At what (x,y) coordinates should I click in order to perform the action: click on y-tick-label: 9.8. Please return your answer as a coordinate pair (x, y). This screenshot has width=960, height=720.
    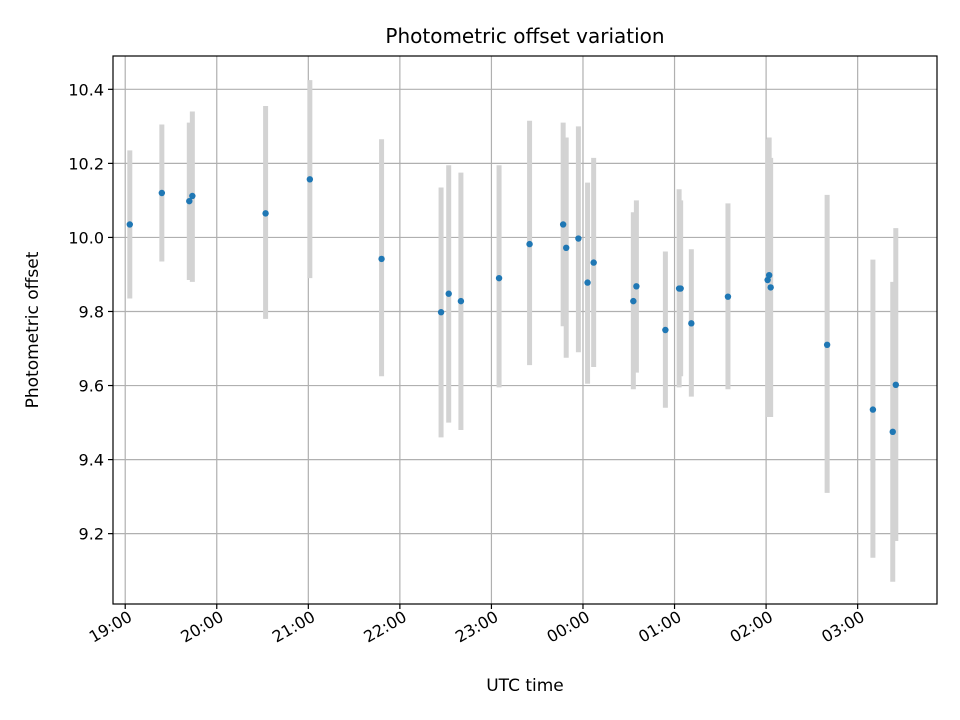
    Looking at the image, I should click on (91, 311).